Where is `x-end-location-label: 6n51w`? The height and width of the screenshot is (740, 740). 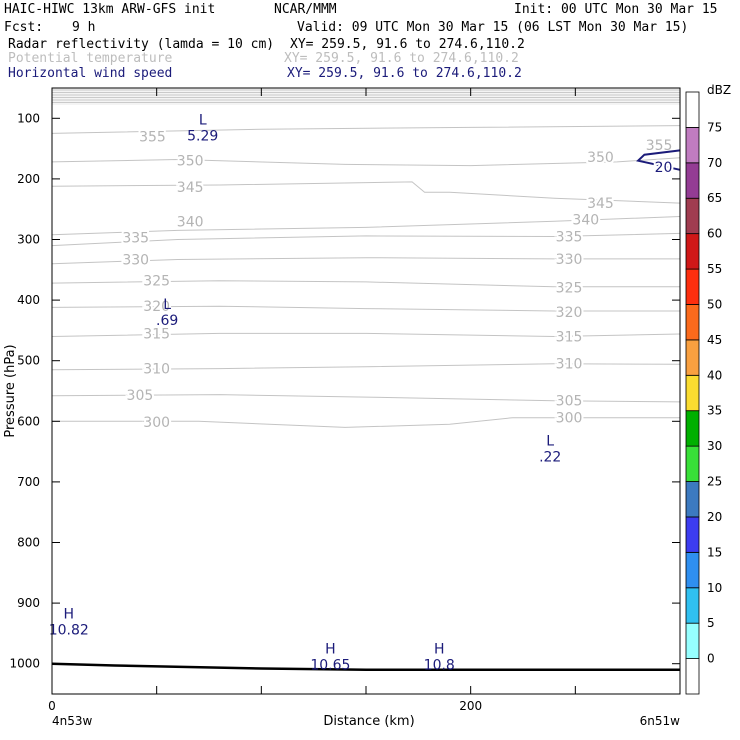
x-end-location-label: 6n51w is located at coordinates (660, 721).